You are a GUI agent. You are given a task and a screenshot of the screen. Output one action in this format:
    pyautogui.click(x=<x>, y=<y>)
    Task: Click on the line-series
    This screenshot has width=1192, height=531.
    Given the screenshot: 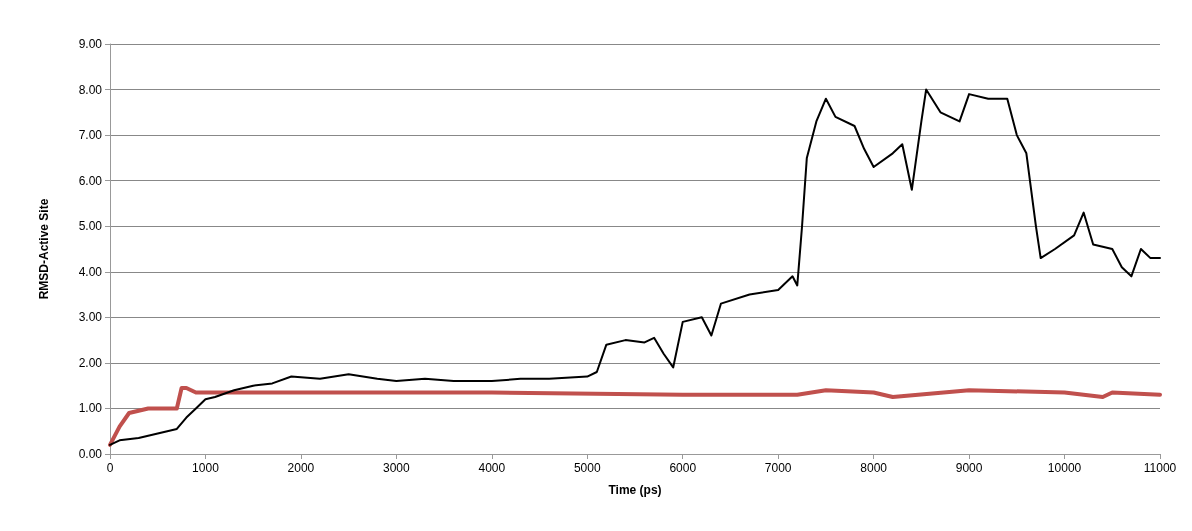 What is the action you would take?
    pyautogui.click(x=635, y=416)
    